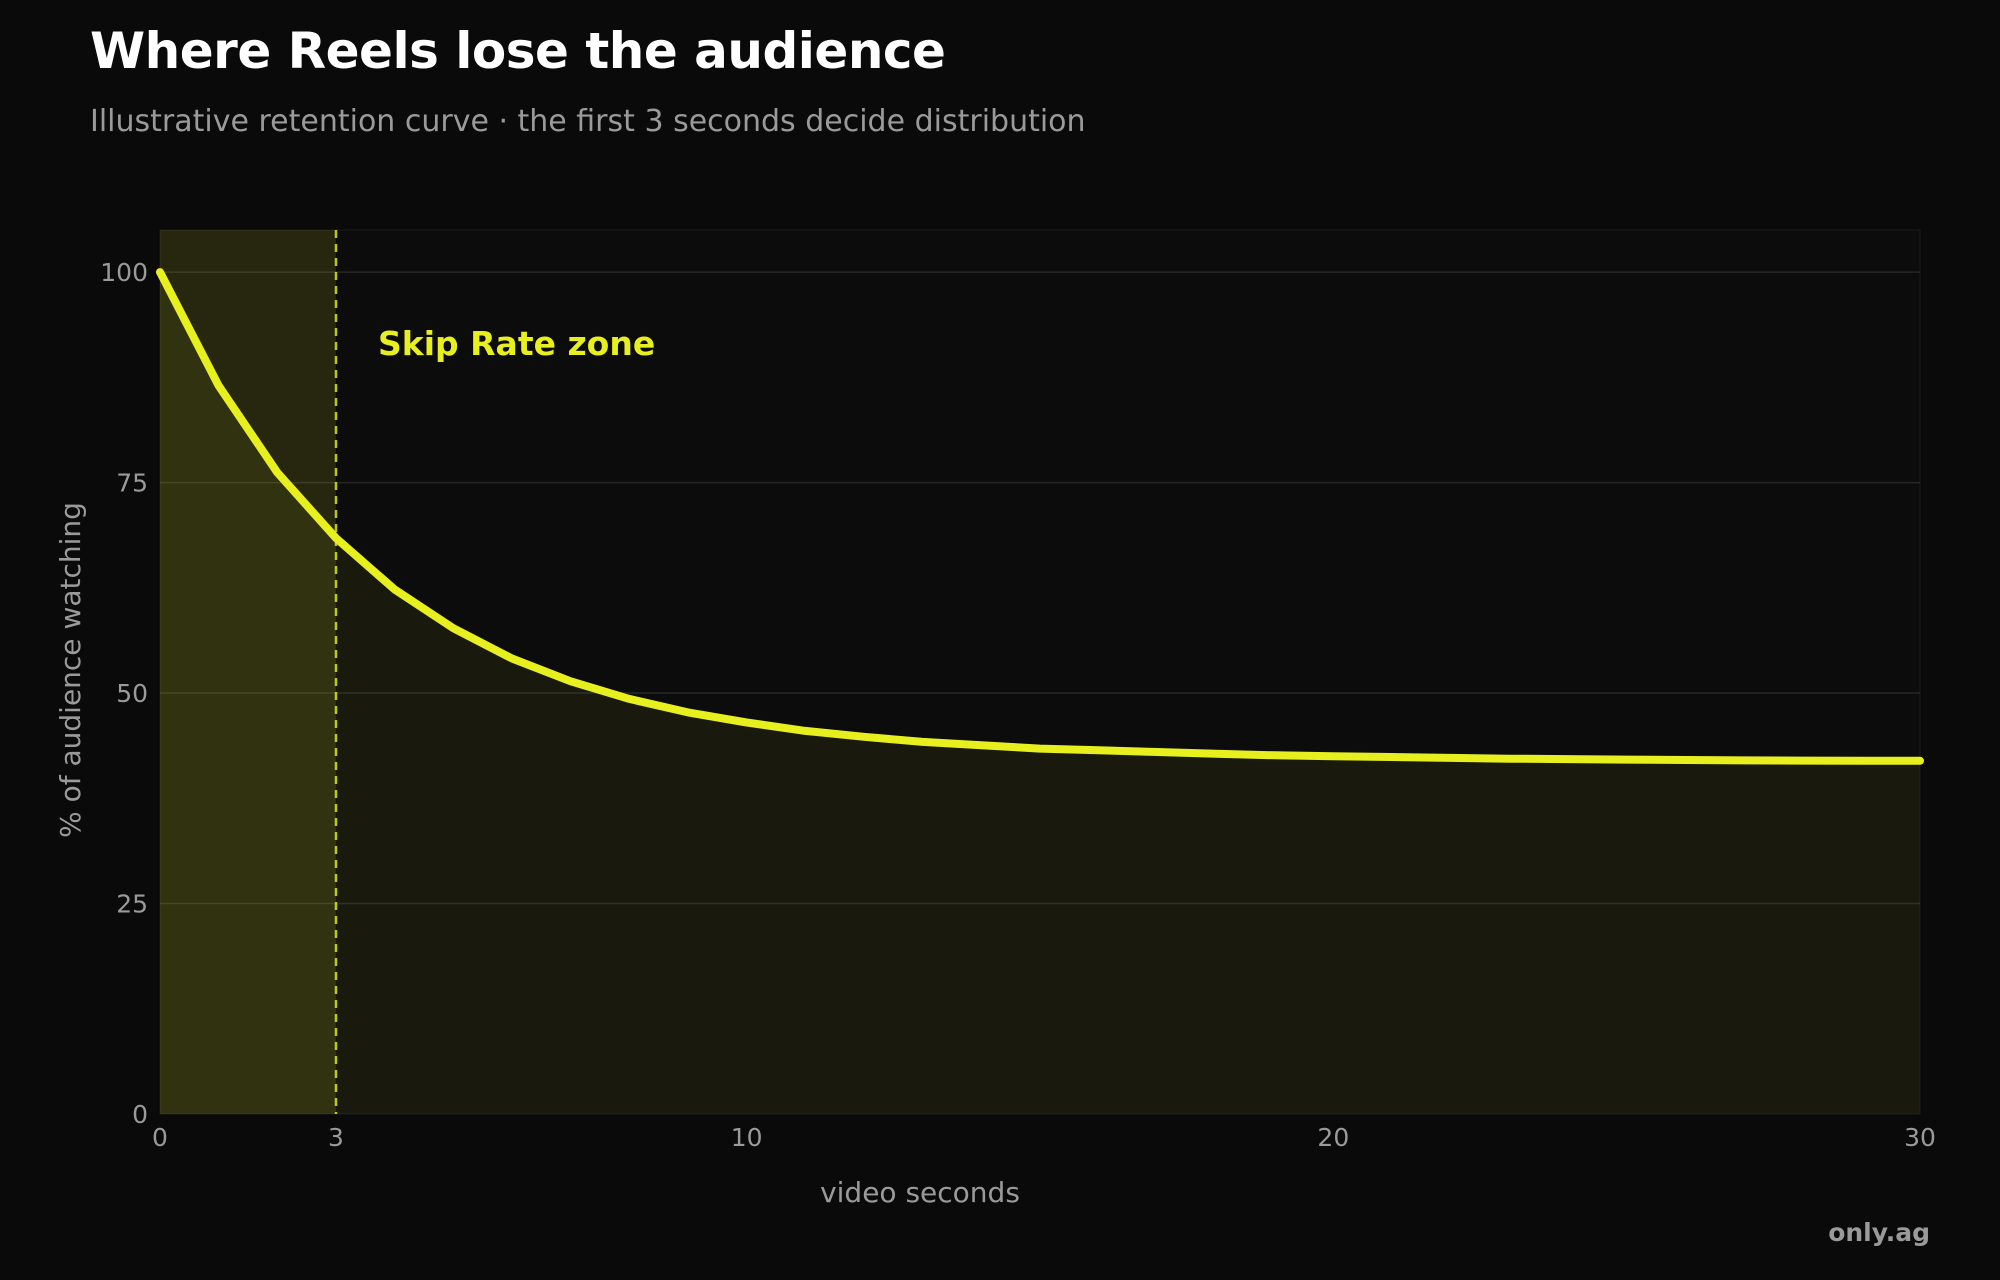 The image size is (2000, 1280). I want to click on x-tick-label: 20, so click(1333, 1137).